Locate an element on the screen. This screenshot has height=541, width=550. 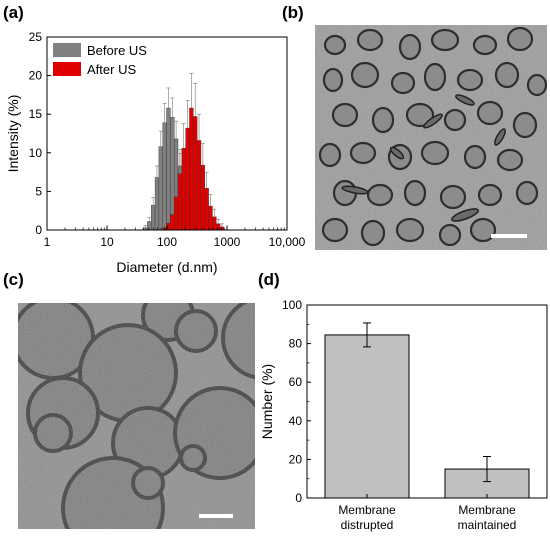
x-axis-label: Diameter (d.nm) is located at coordinates (166, 267).